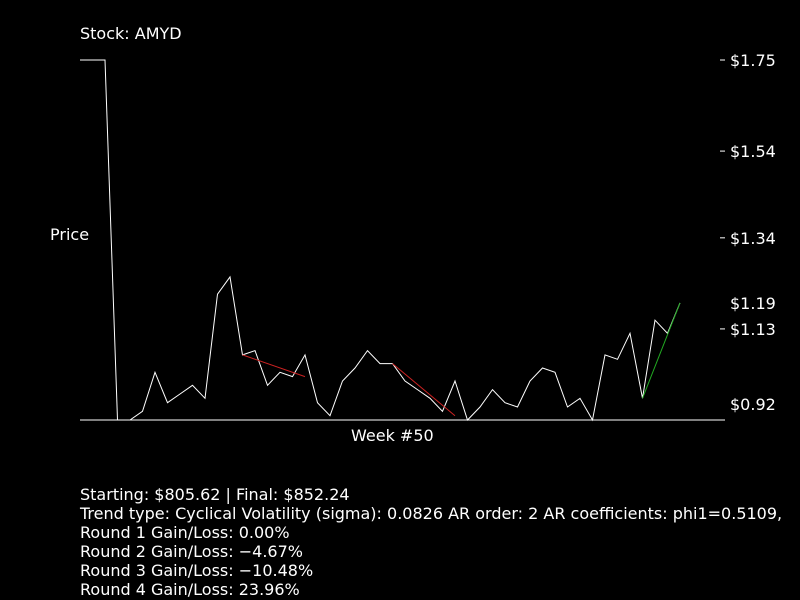 This screenshot has width=800, height=600. I want to click on stats-round-1: Round 1 Gain/Loss: 0.00%, so click(185, 532).